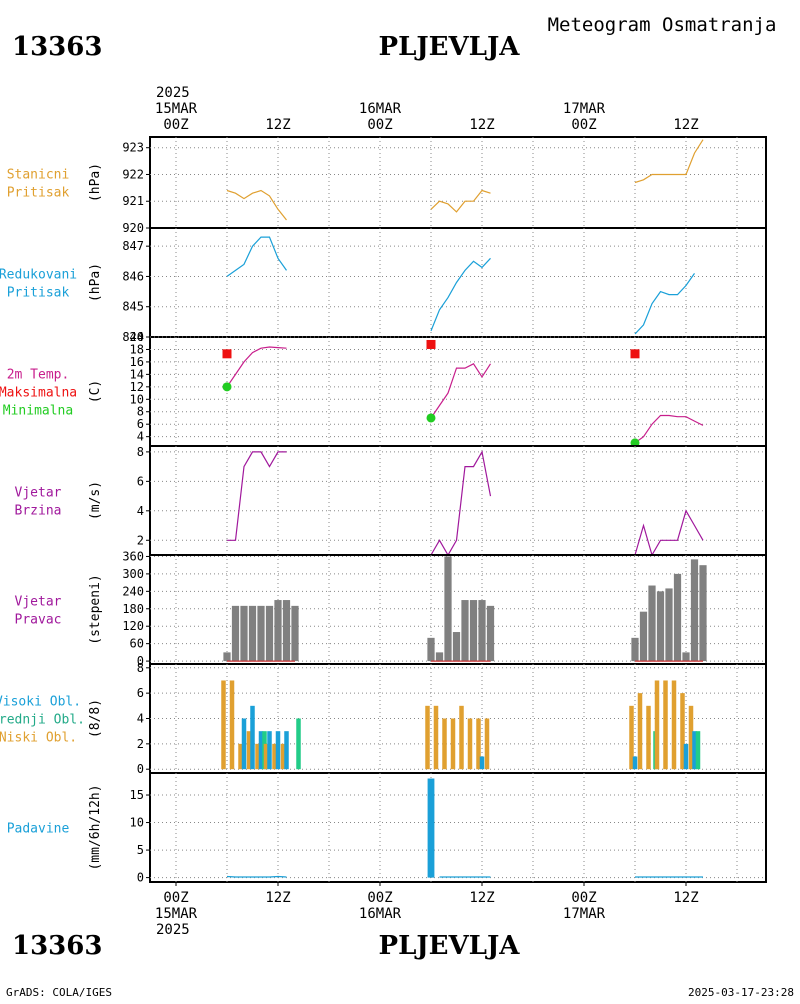 The height and width of the screenshot is (1004, 800). Describe the element at coordinates (133, 591) in the screenshot. I see `y-tick-label: 240` at that location.